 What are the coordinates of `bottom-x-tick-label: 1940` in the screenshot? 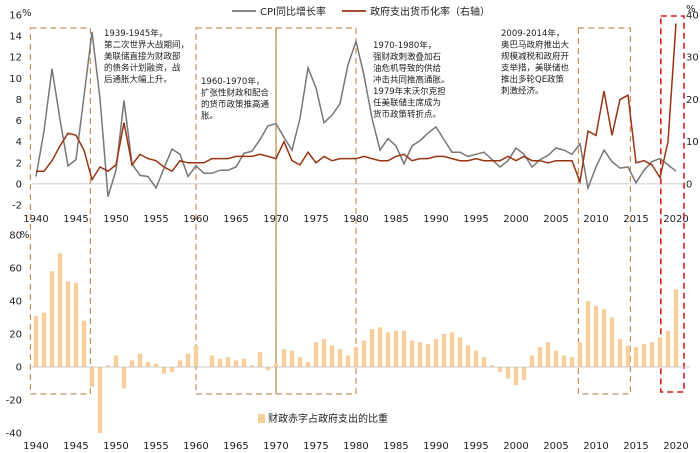 It's located at (35, 446).